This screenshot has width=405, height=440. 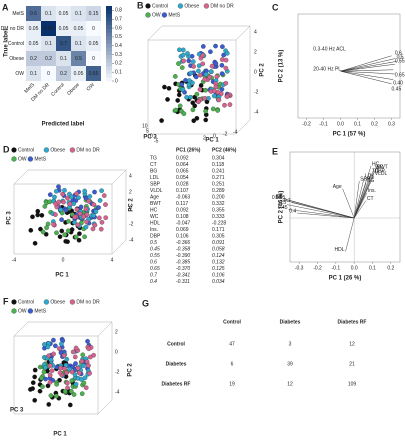 What do you see at coordinates (329, 50) in the screenshot?
I see `loading-label: 0.3-40 Hz ACL` at bounding box center [329, 50].